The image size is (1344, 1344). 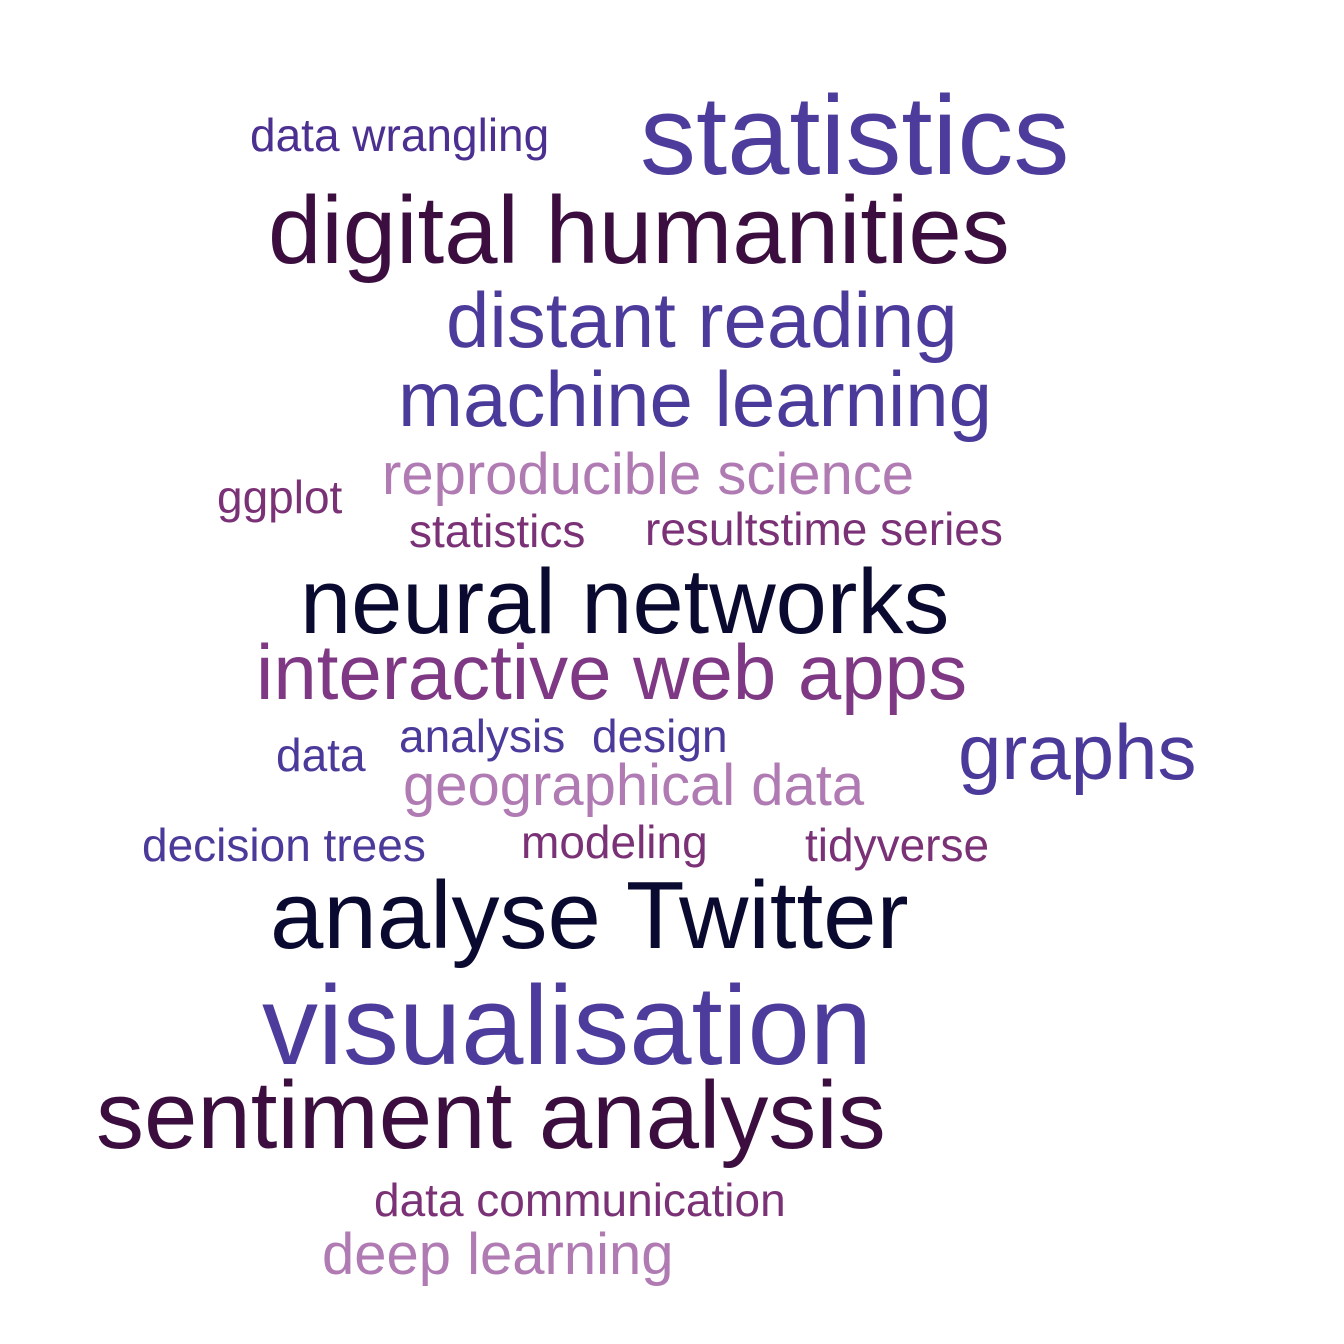 What do you see at coordinates (614, 842) in the screenshot?
I see `word-modeling: modeling` at bounding box center [614, 842].